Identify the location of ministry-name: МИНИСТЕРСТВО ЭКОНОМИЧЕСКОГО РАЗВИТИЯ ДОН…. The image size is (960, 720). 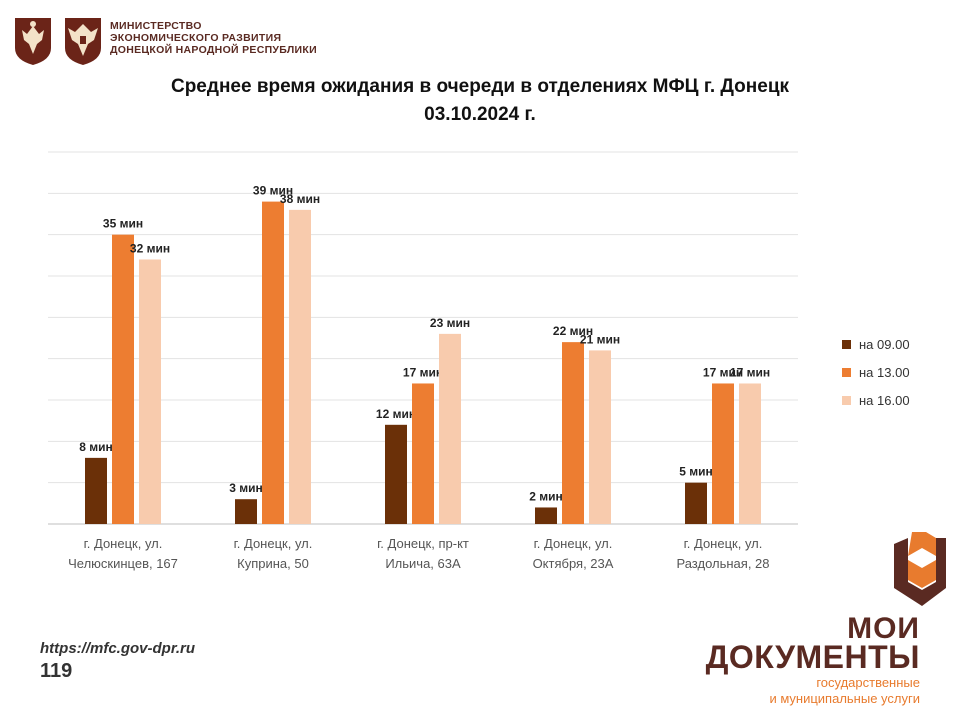
(240, 38).